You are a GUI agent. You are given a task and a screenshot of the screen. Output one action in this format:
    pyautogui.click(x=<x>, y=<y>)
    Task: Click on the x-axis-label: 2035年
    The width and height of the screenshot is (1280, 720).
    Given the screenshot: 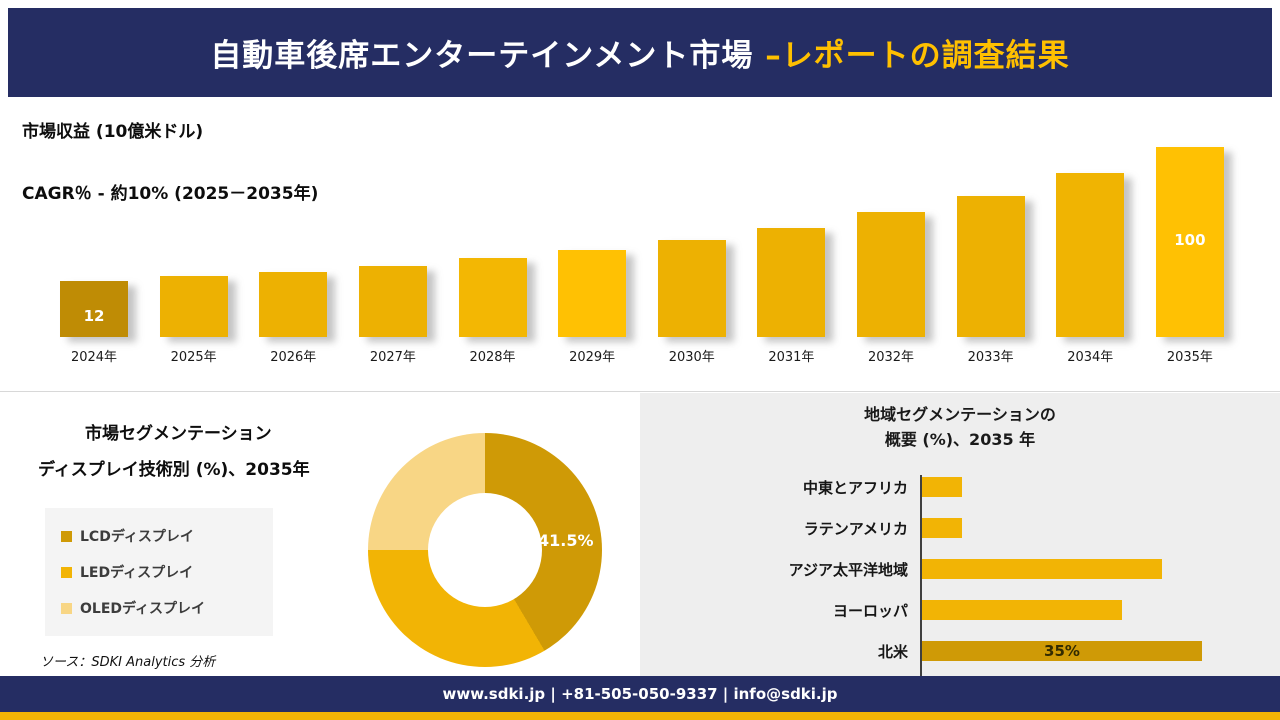 What is the action you would take?
    pyautogui.click(x=1189, y=357)
    